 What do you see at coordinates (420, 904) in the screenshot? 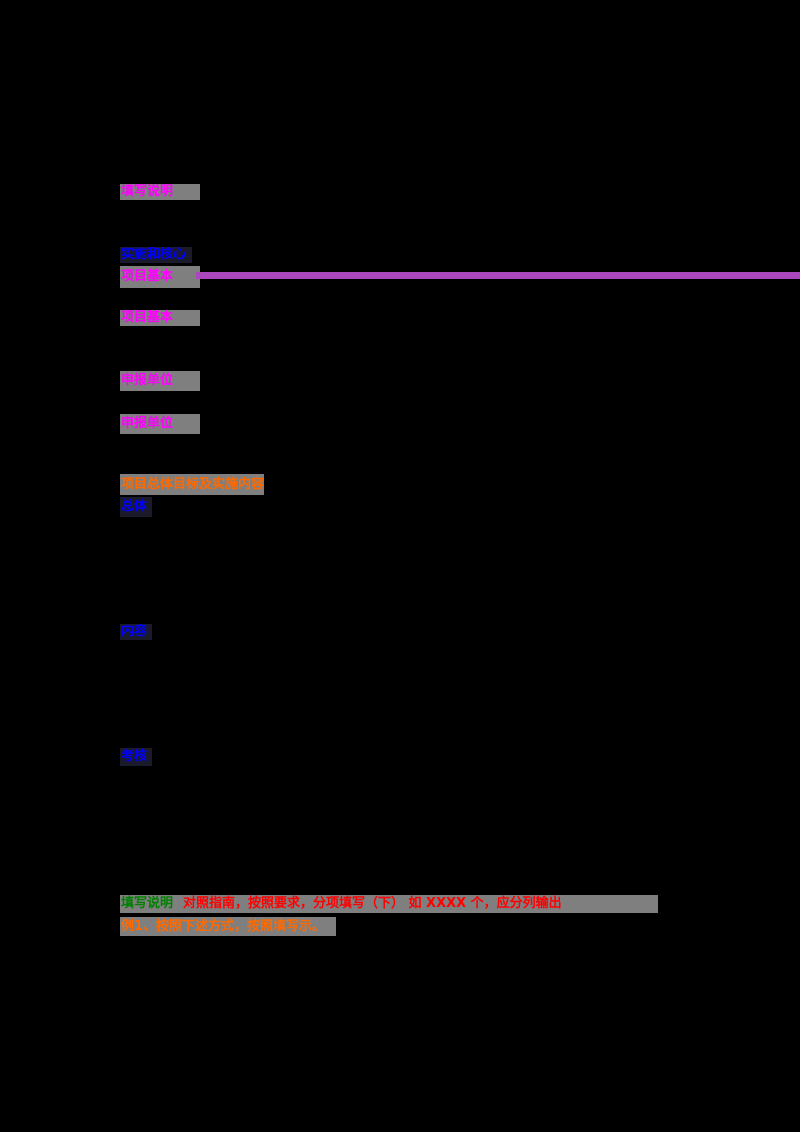
I see `footer-body-line-1: 对照指南，按照要求，分项填写（下） 如 XXXX 个，应分列输出` at bounding box center [420, 904].